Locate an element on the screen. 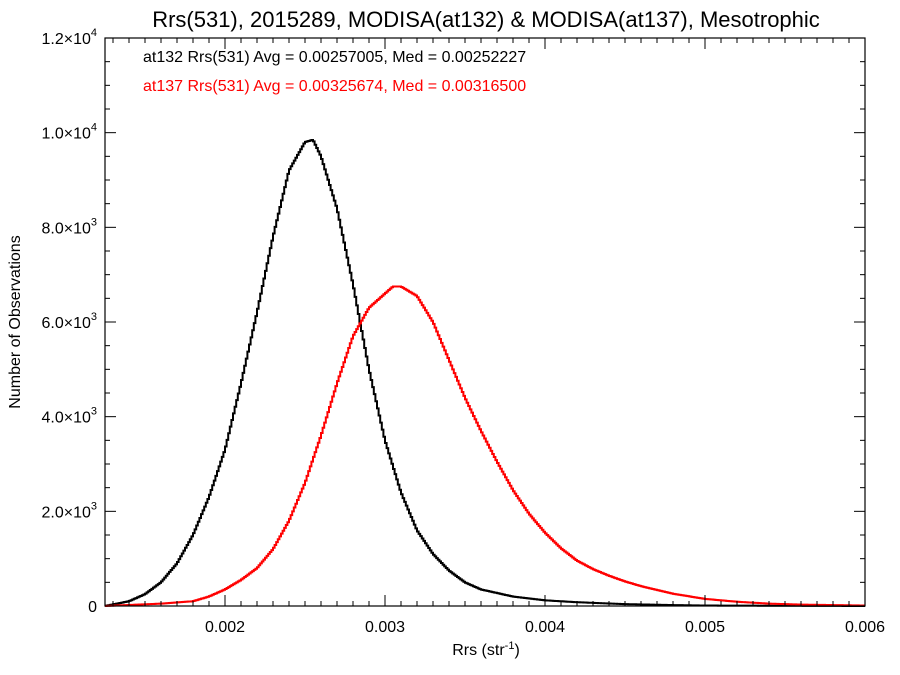  y-tick-label: 6.0×10³ is located at coordinates (69, 321).